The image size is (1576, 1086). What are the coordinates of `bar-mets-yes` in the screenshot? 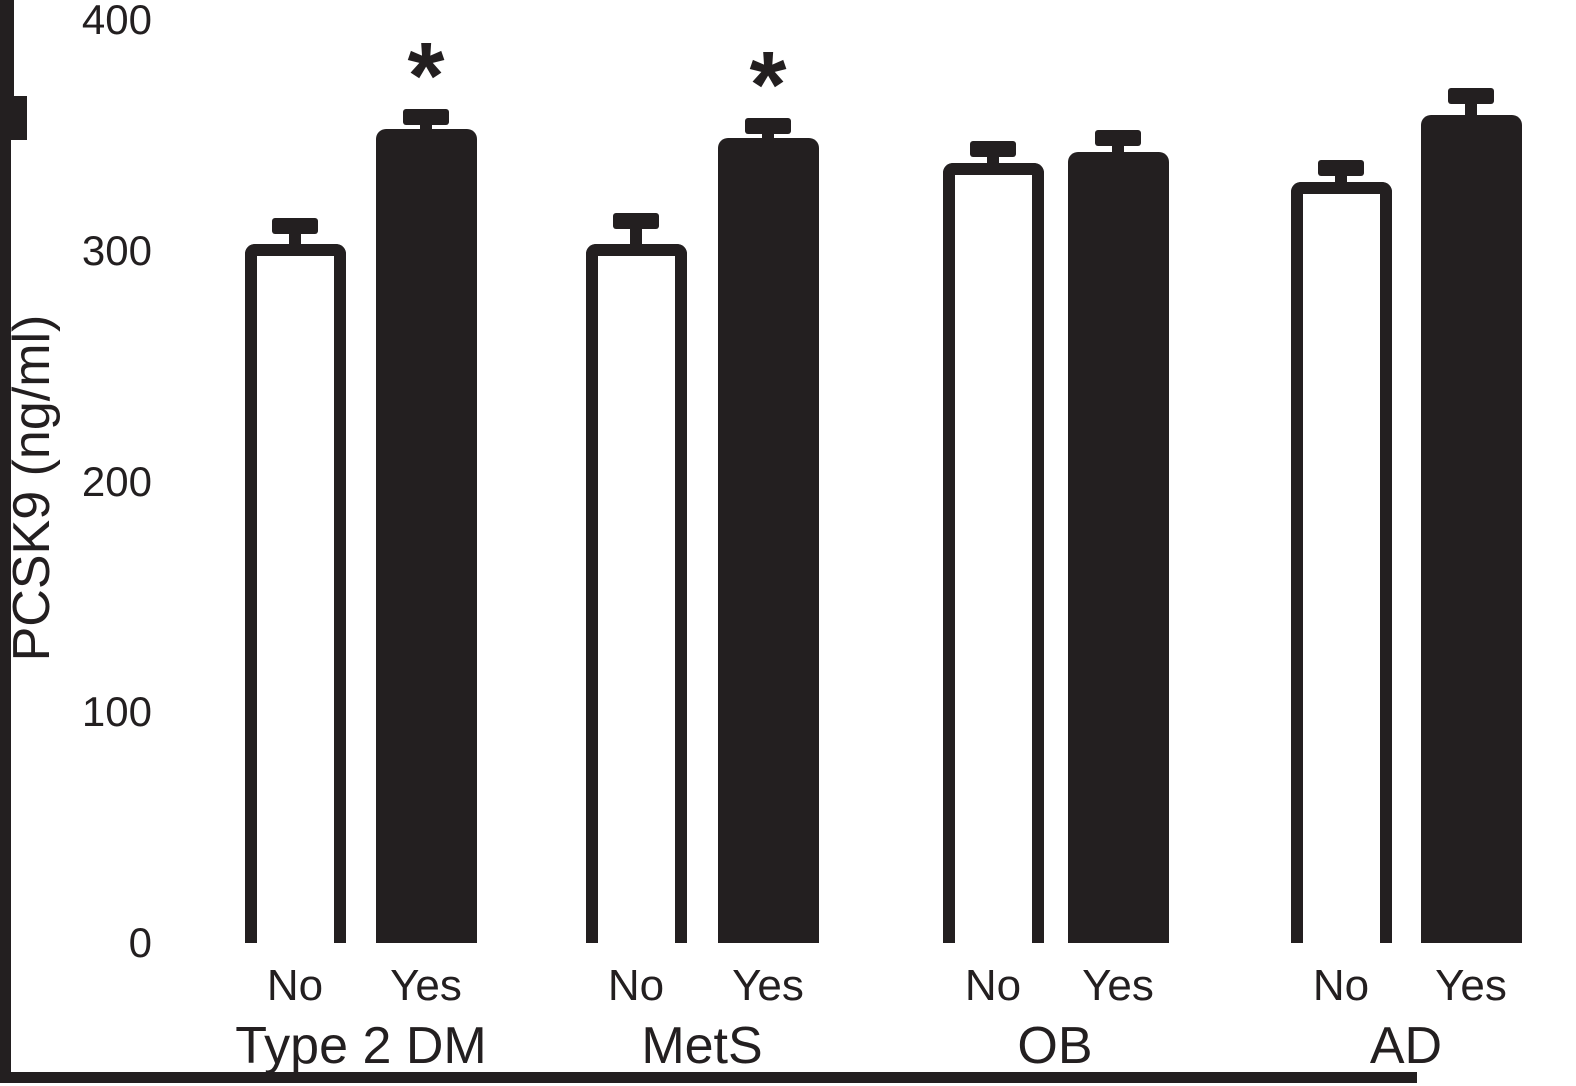 It's located at (768, 540).